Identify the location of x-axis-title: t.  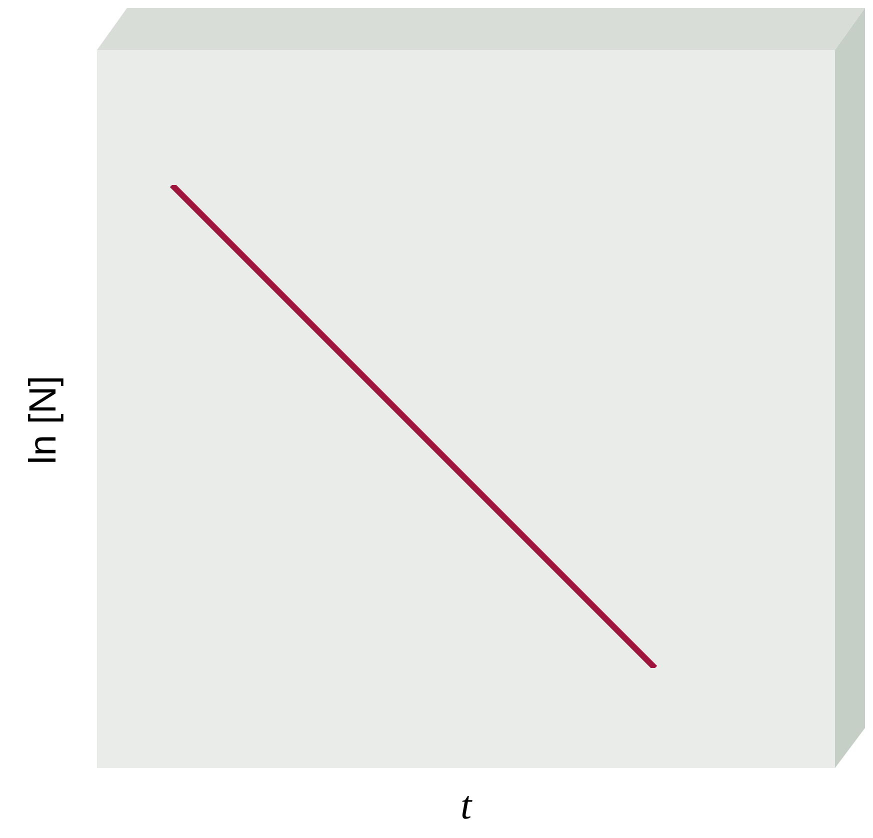
(466, 805).